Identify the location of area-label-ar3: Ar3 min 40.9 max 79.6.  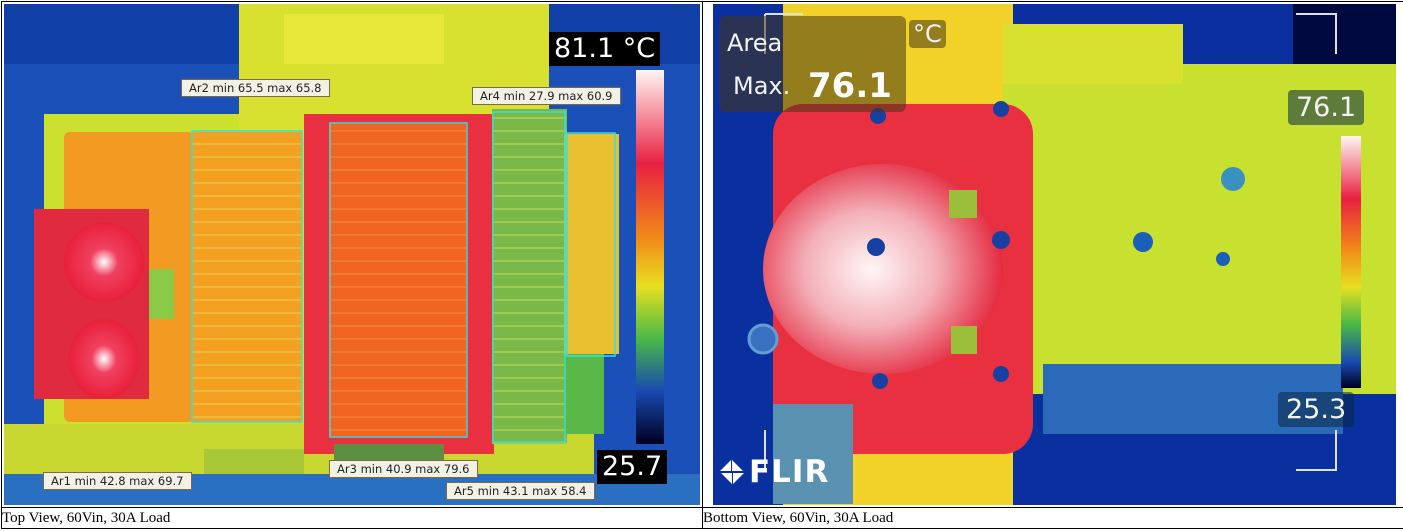
(403, 469).